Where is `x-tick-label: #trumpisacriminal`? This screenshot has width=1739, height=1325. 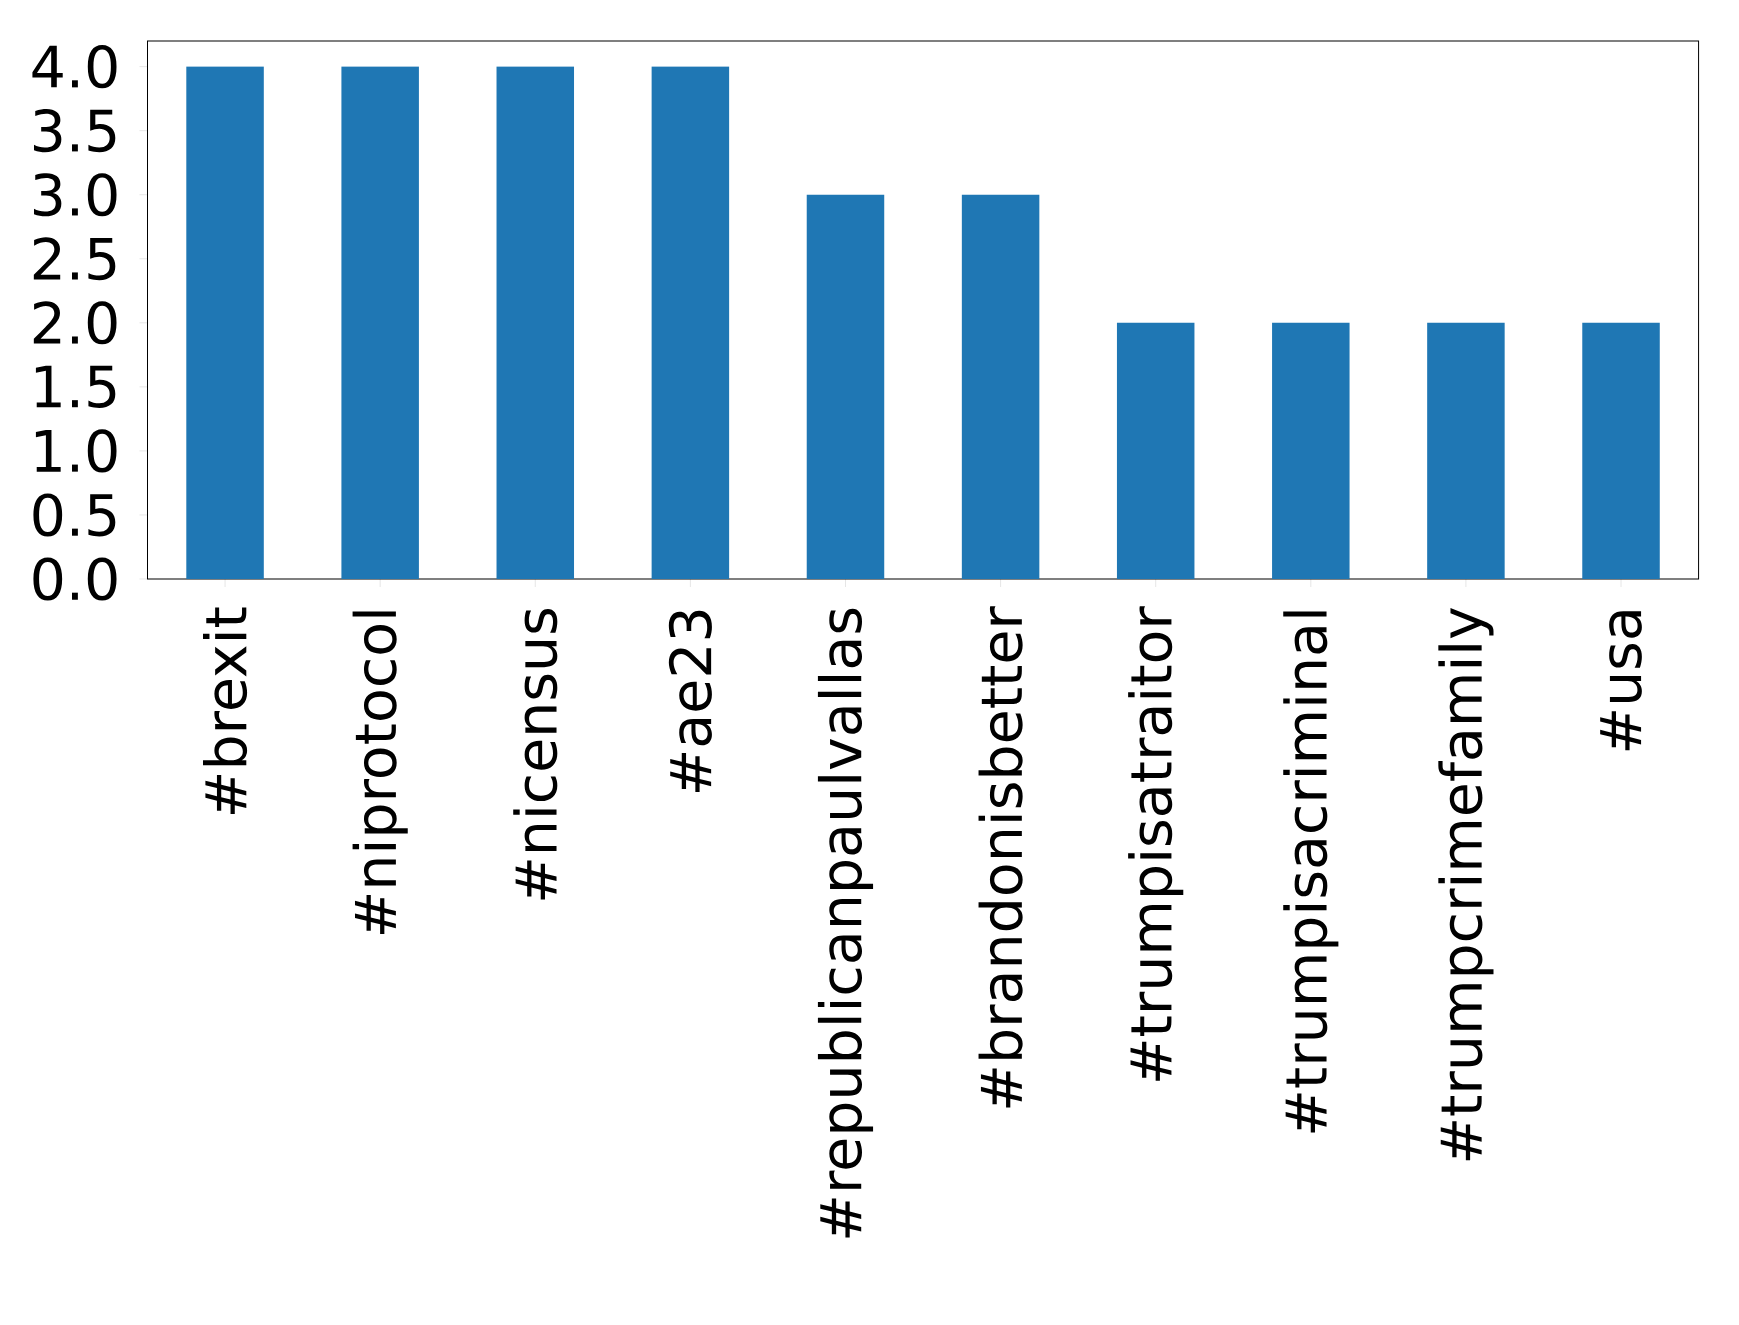
x-tick-label: #trumpisacriminal is located at coordinates (1311, 872).